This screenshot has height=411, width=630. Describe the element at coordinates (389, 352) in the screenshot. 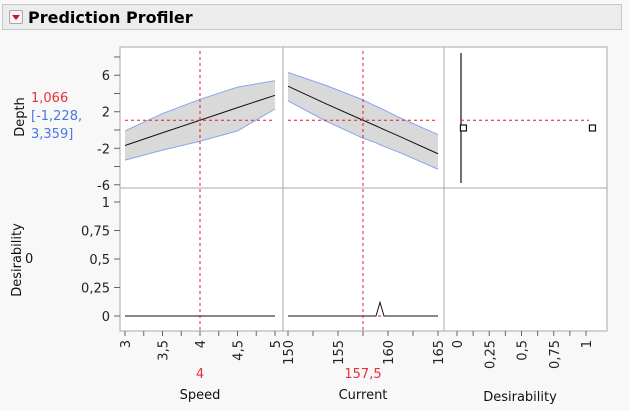

I see `x-tick-label: 160` at that location.